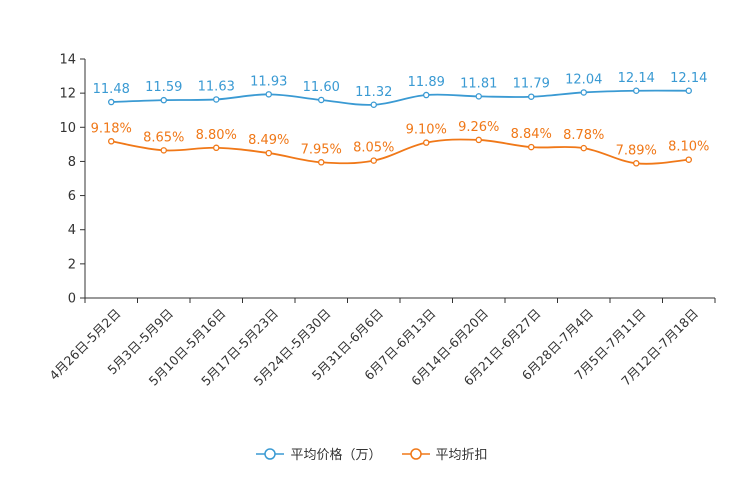  What do you see at coordinates (461, 455) in the screenshot?
I see `legend-discount-label: 平均折扣` at bounding box center [461, 455].